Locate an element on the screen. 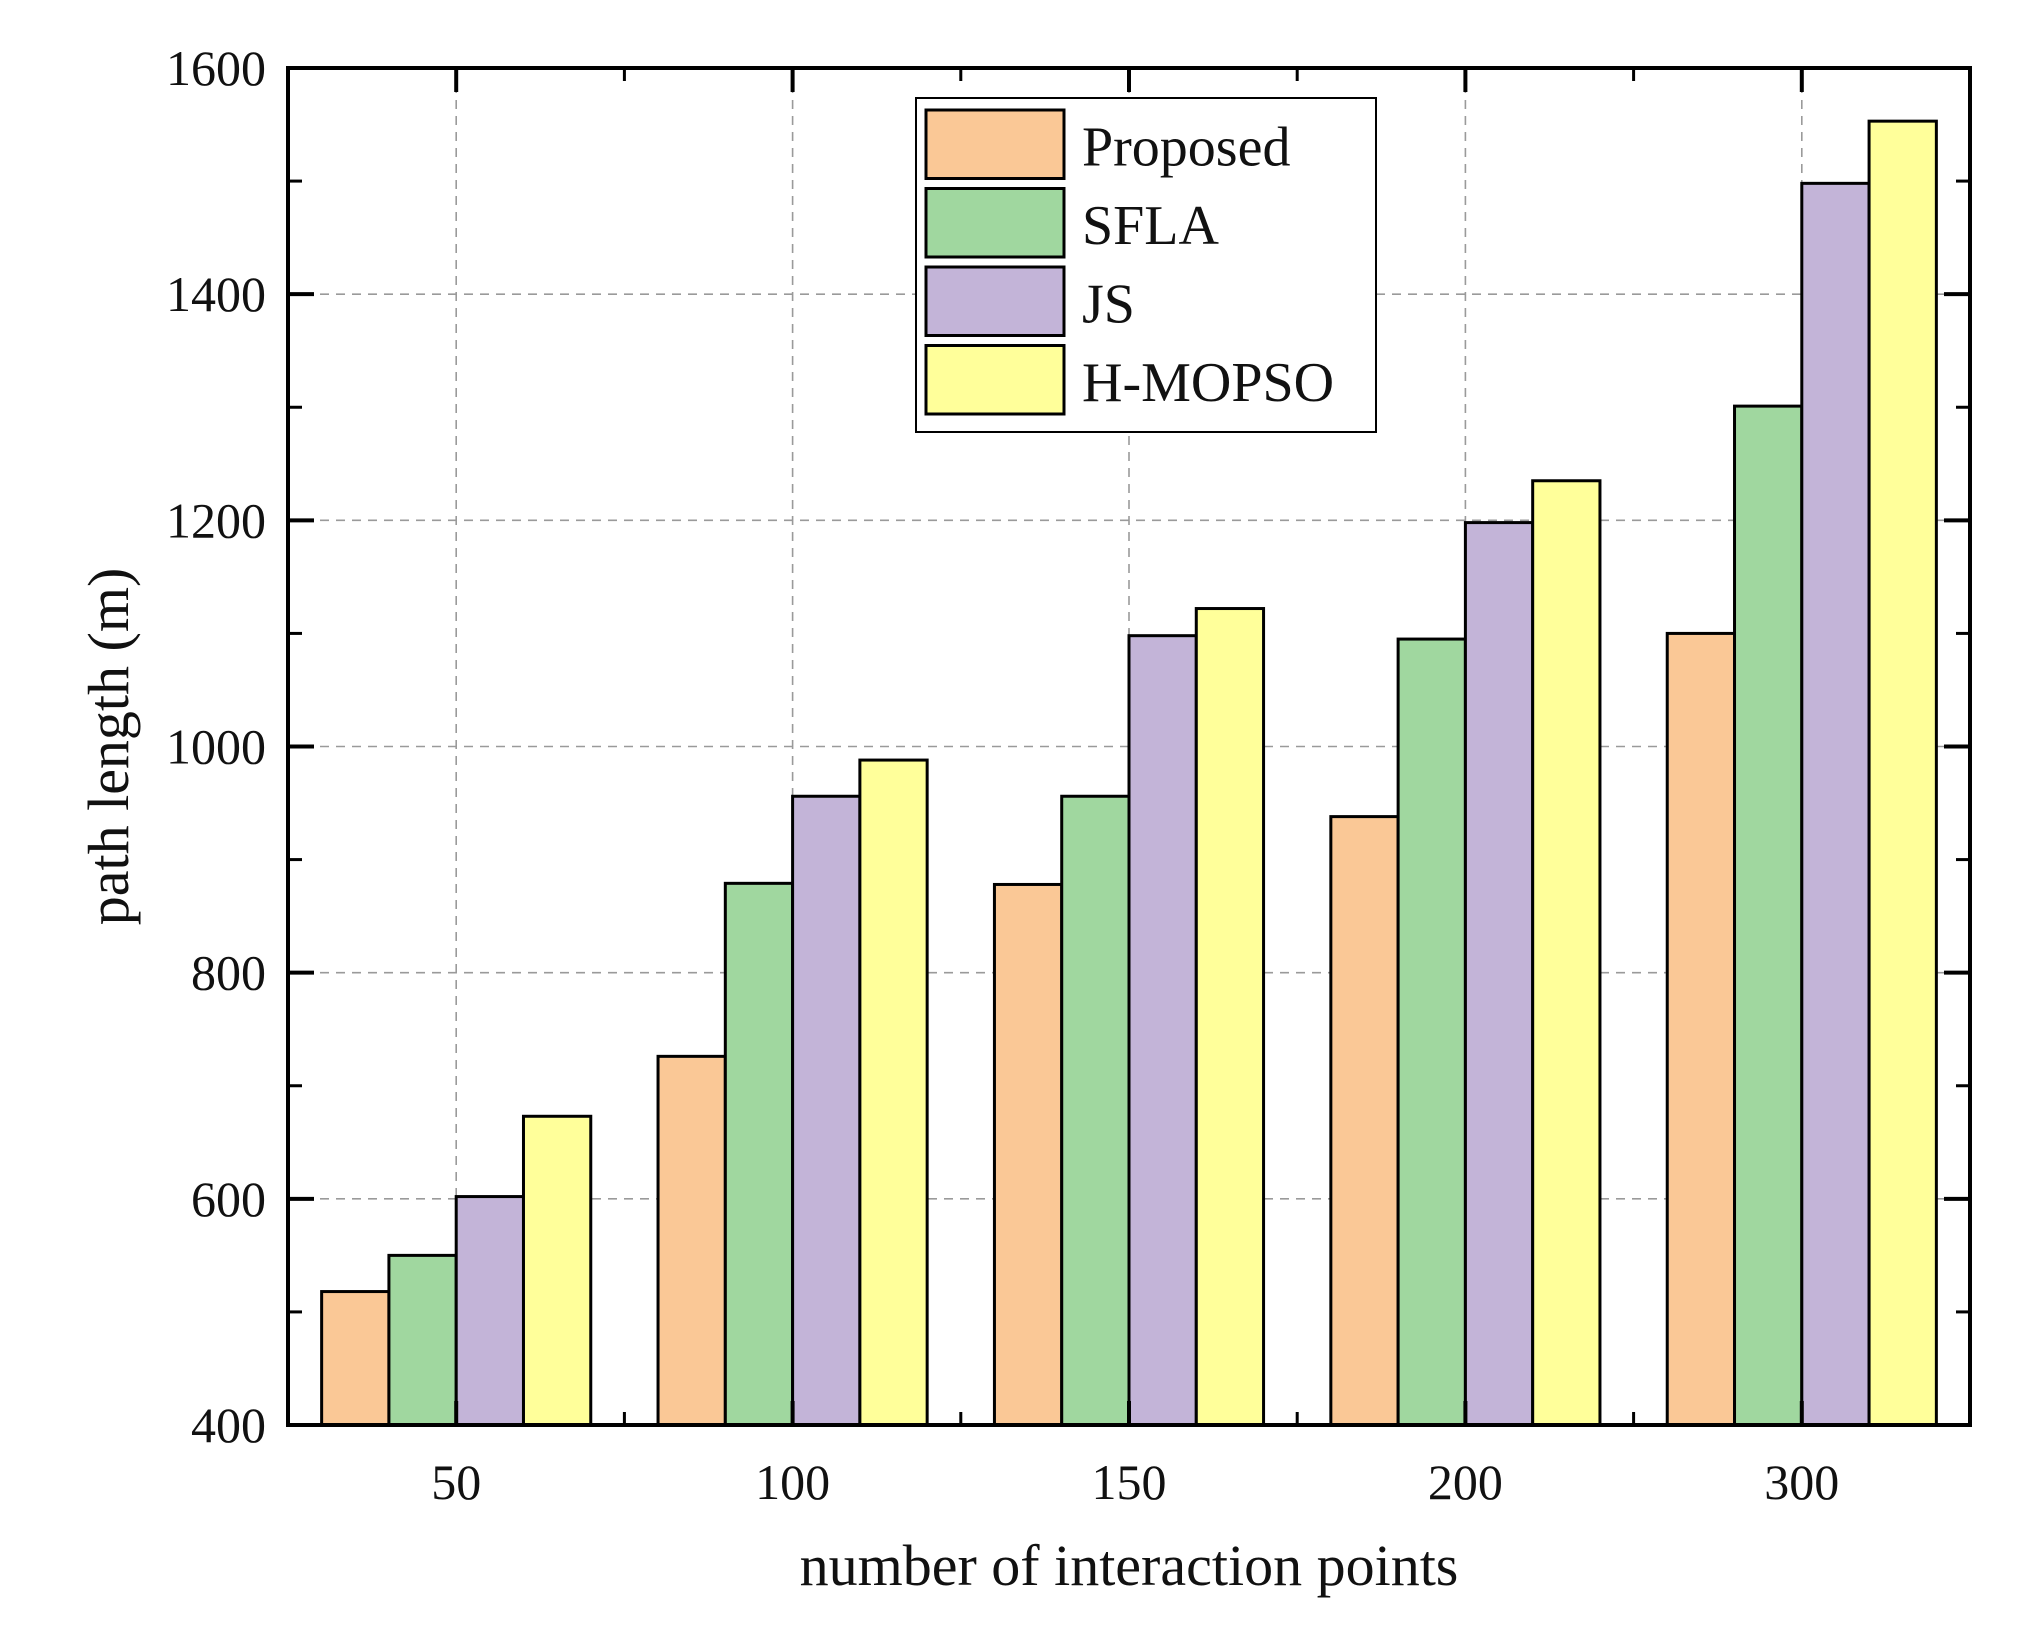 The width and height of the screenshot is (2017, 1637). legend: Proposed SFLA JS H-MOPSO is located at coordinates (1146, 265).